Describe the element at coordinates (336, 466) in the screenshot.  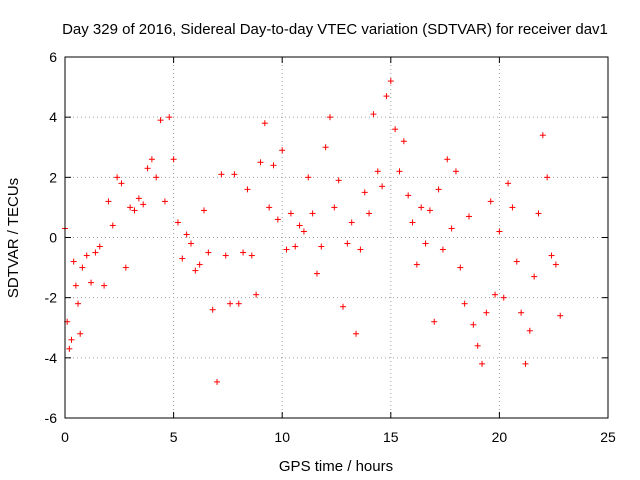
I see `x-axis-label: GPS time / hours` at that location.